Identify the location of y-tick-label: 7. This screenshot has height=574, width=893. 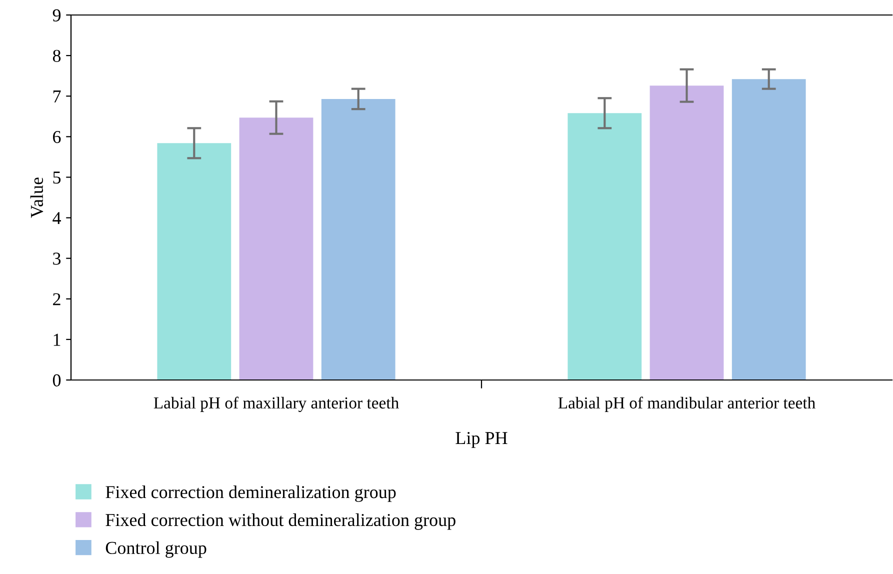
(57, 96).